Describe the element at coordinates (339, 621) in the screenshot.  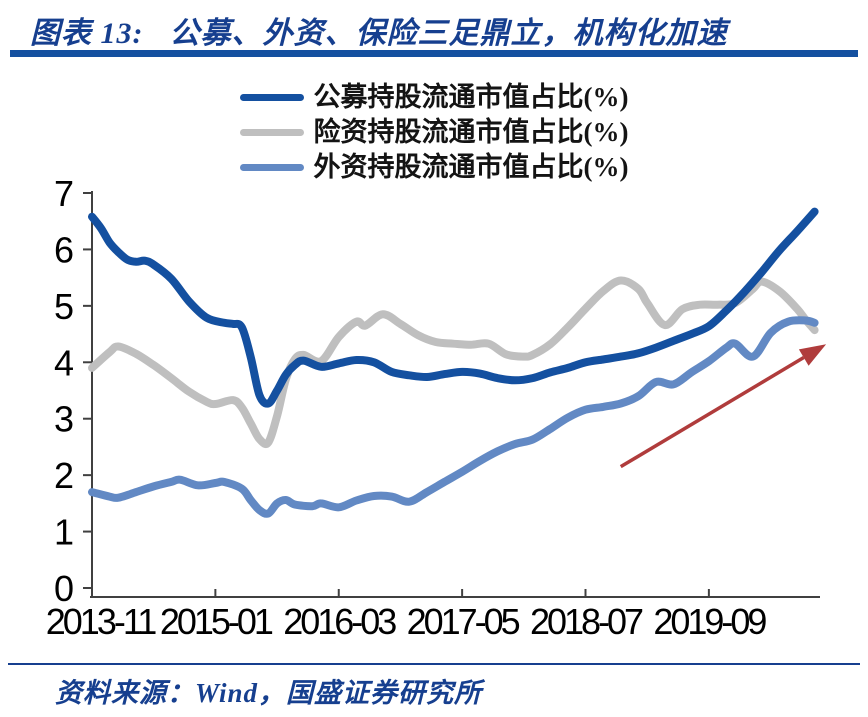
I see `x-tick-label: 2016-03` at that location.